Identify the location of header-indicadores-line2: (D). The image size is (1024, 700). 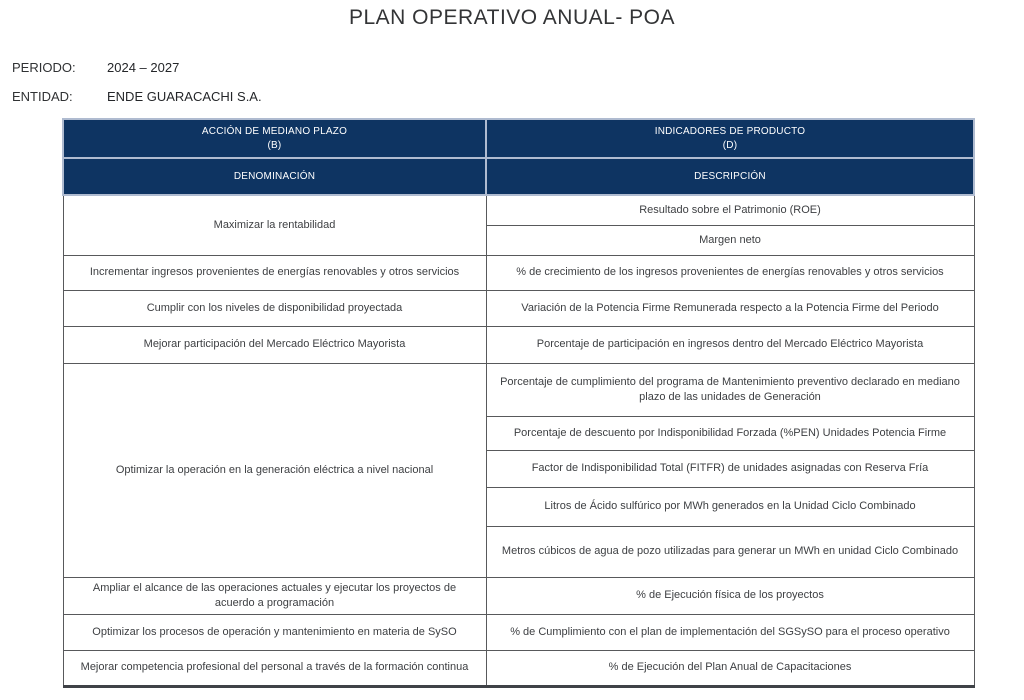
(730, 145).